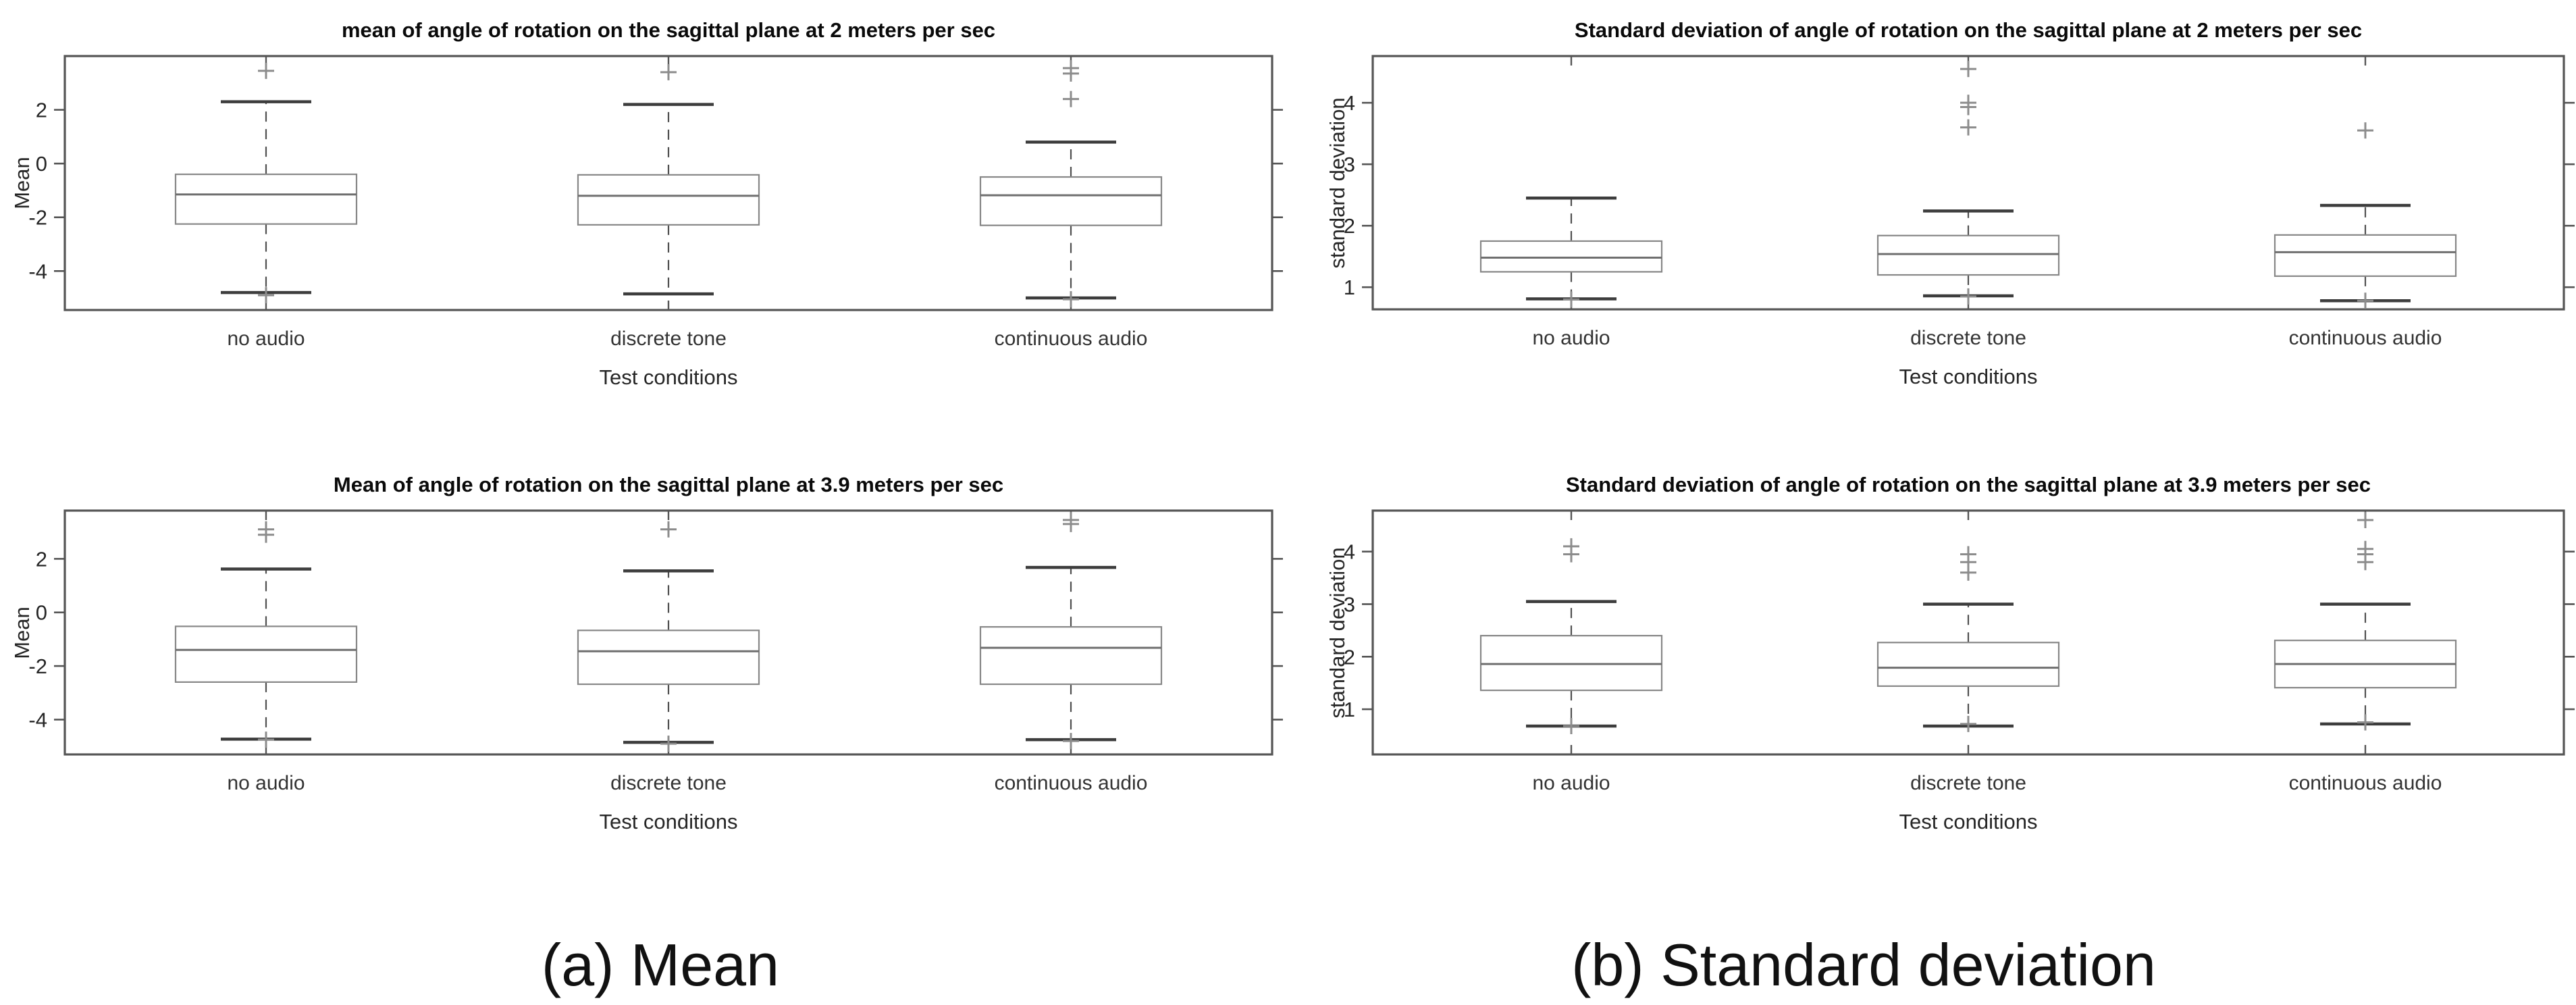 This screenshot has height=1005, width=2576. I want to click on x-axis-label-std-39ms: Test conditions, so click(1968, 821).